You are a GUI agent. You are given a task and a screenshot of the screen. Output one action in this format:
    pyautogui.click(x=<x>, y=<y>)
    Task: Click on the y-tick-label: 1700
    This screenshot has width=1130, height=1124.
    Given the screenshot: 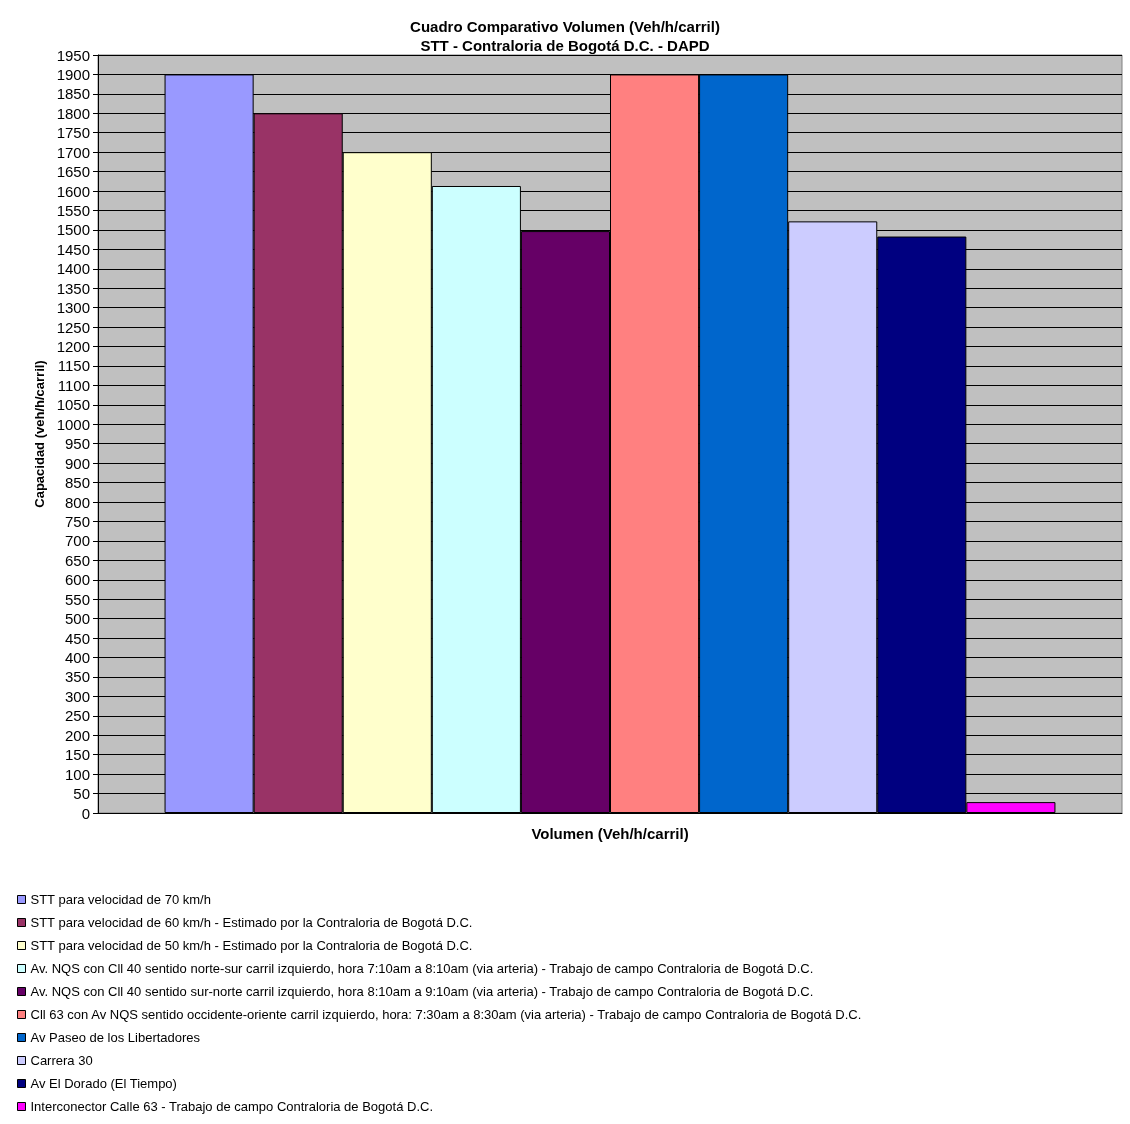 What is the action you would take?
    pyautogui.click(x=73, y=152)
    